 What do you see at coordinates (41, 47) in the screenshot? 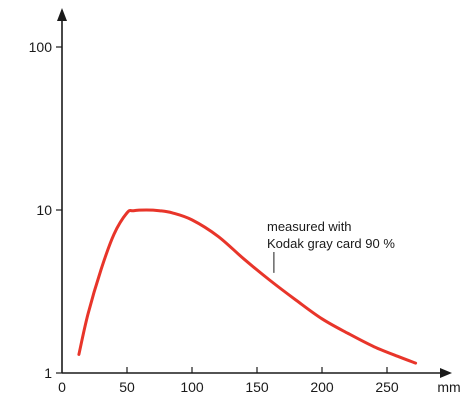
I see `y-tick-label: 100` at bounding box center [41, 47].